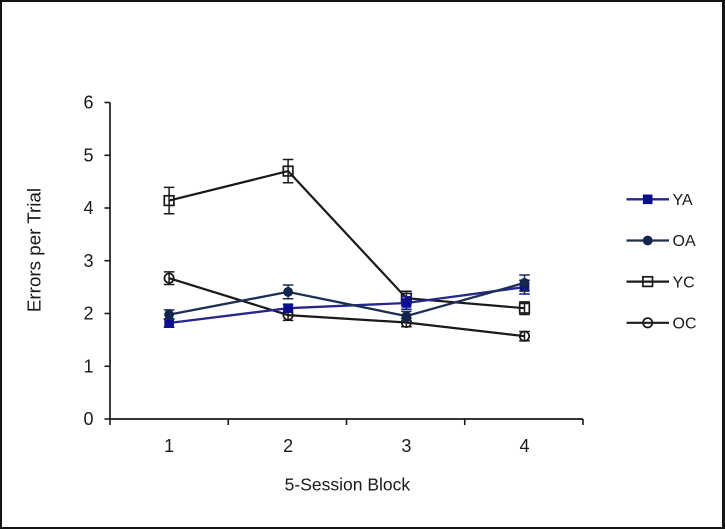  What do you see at coordinates (684, 241) in the screenshot?
I see `svg-text: OA` at bounding box center [684, 241].